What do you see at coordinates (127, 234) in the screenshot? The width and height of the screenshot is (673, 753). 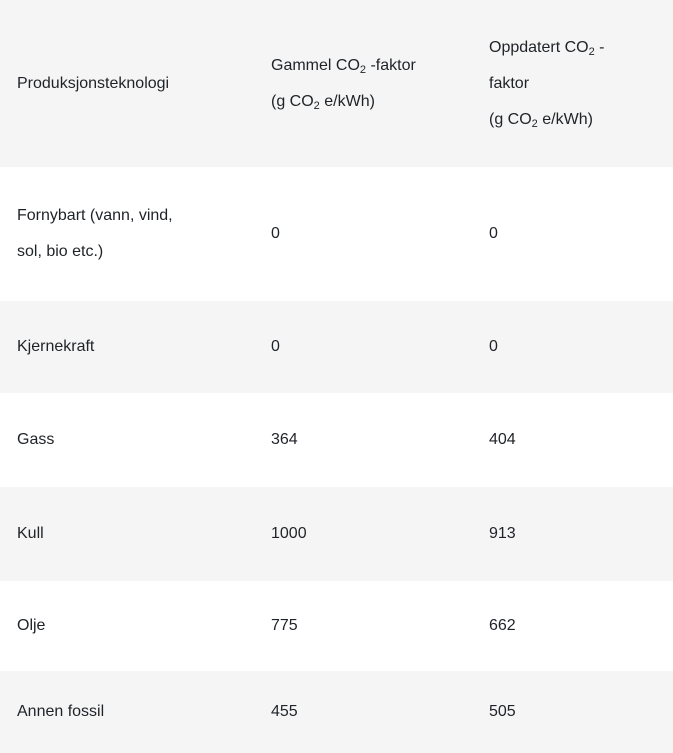 I see `cell-technology: Fornybart (vann, vind, sol, bio etc.)` at bounding box center [127, 234].